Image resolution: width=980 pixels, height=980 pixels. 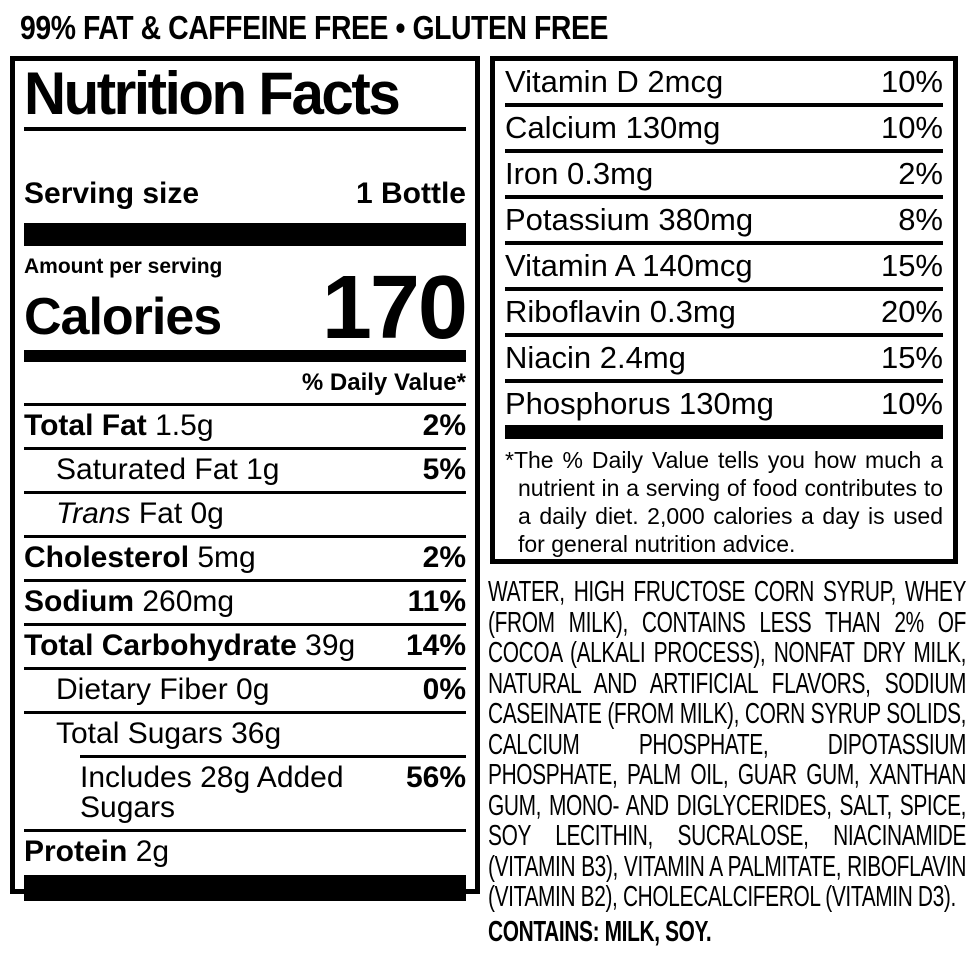 I want to click on serving-size-value: 1 Bottle, so click(x=410, y=193).